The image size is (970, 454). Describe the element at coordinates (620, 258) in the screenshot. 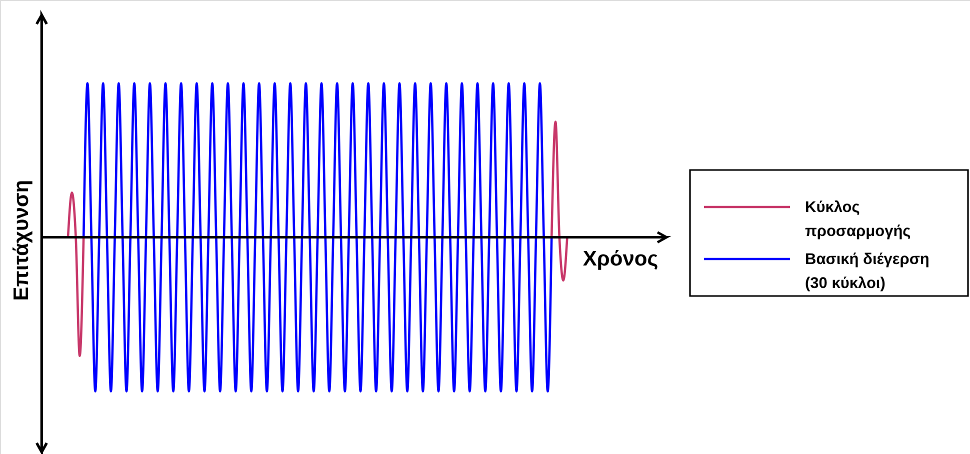

I see `x-axis-title: Χρόνος` at that location.